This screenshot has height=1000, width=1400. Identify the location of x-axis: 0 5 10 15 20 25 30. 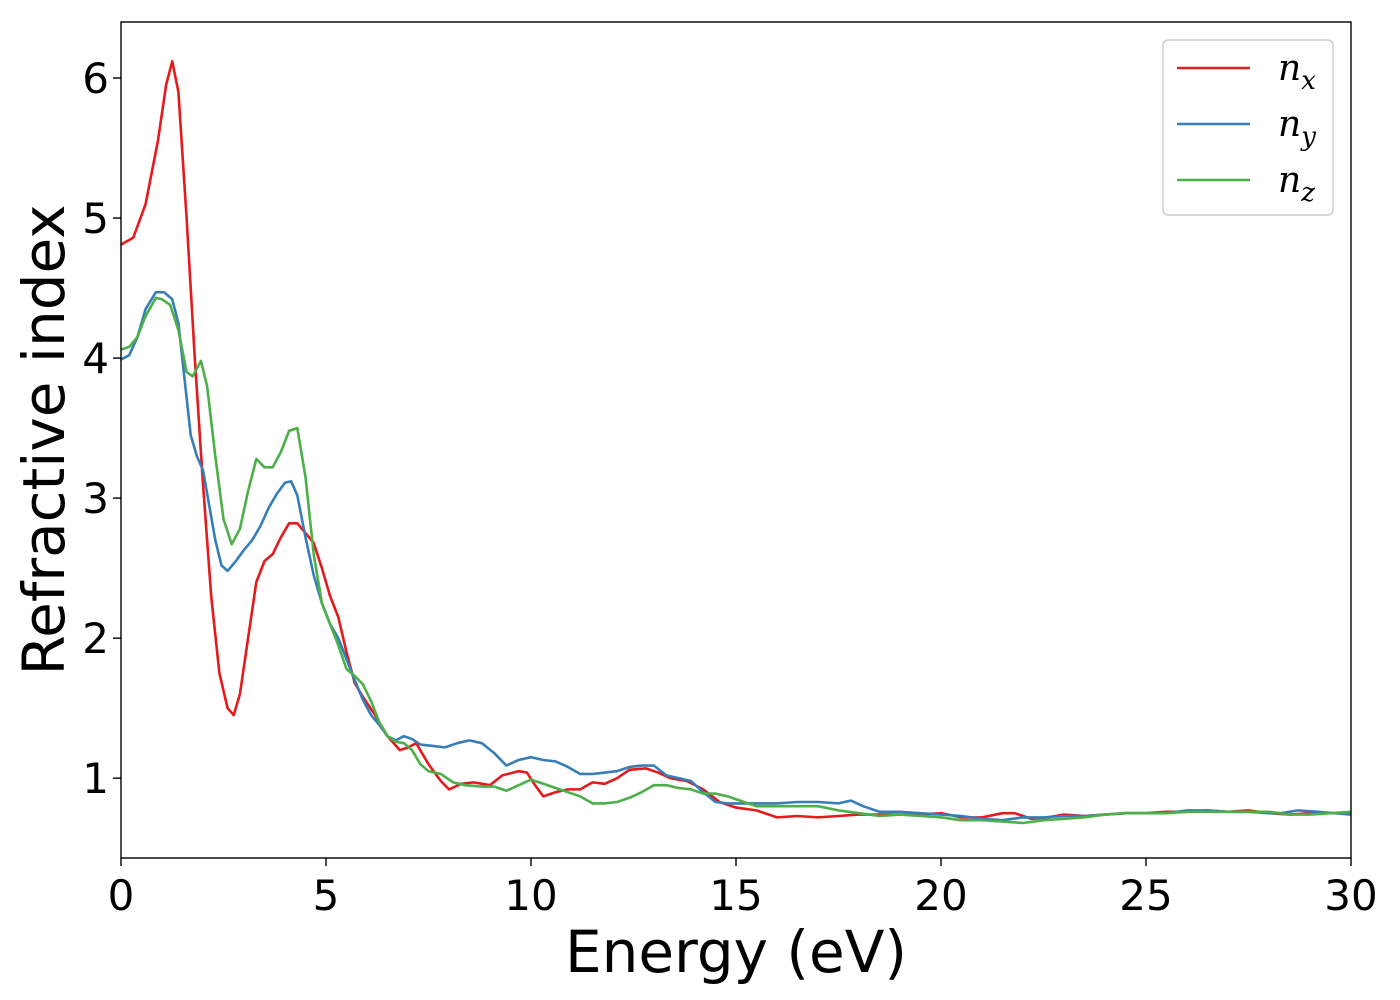
(743, 889).